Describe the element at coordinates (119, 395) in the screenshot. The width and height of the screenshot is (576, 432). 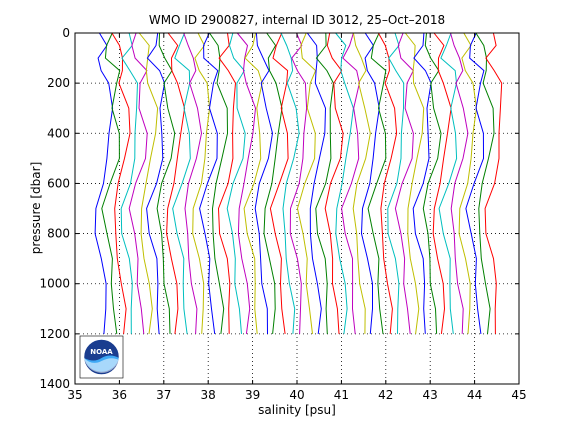
I see `x-tick-label: 36` at that location.